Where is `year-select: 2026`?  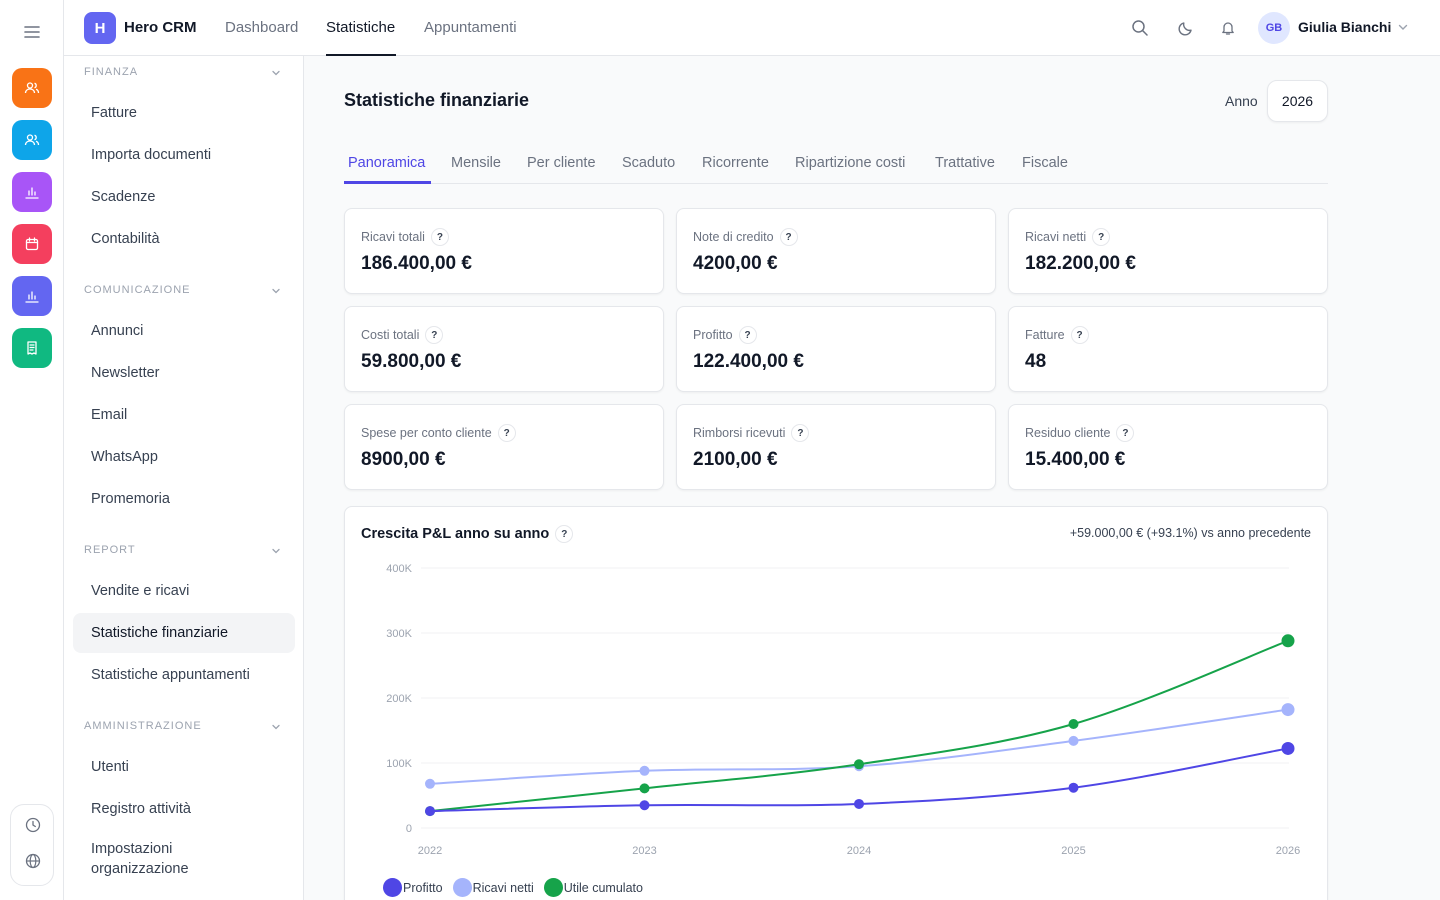
year-select: 2026 is located at coordinates (1297, 101).